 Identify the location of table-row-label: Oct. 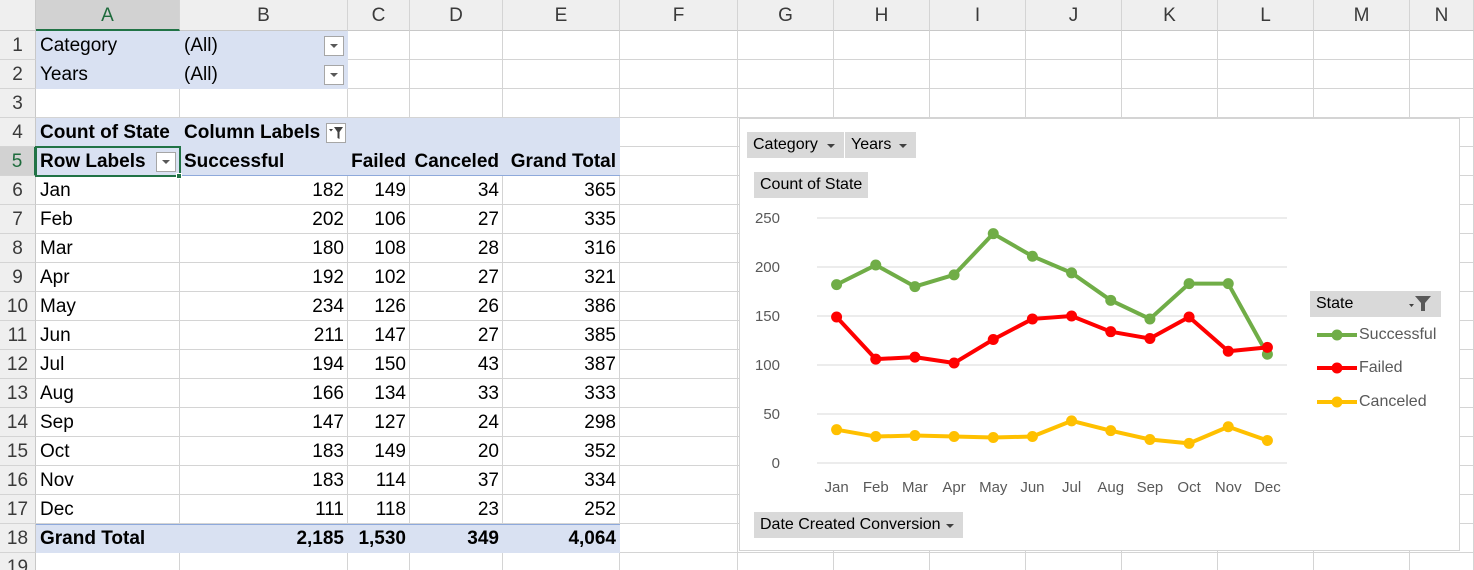
(55, 451).